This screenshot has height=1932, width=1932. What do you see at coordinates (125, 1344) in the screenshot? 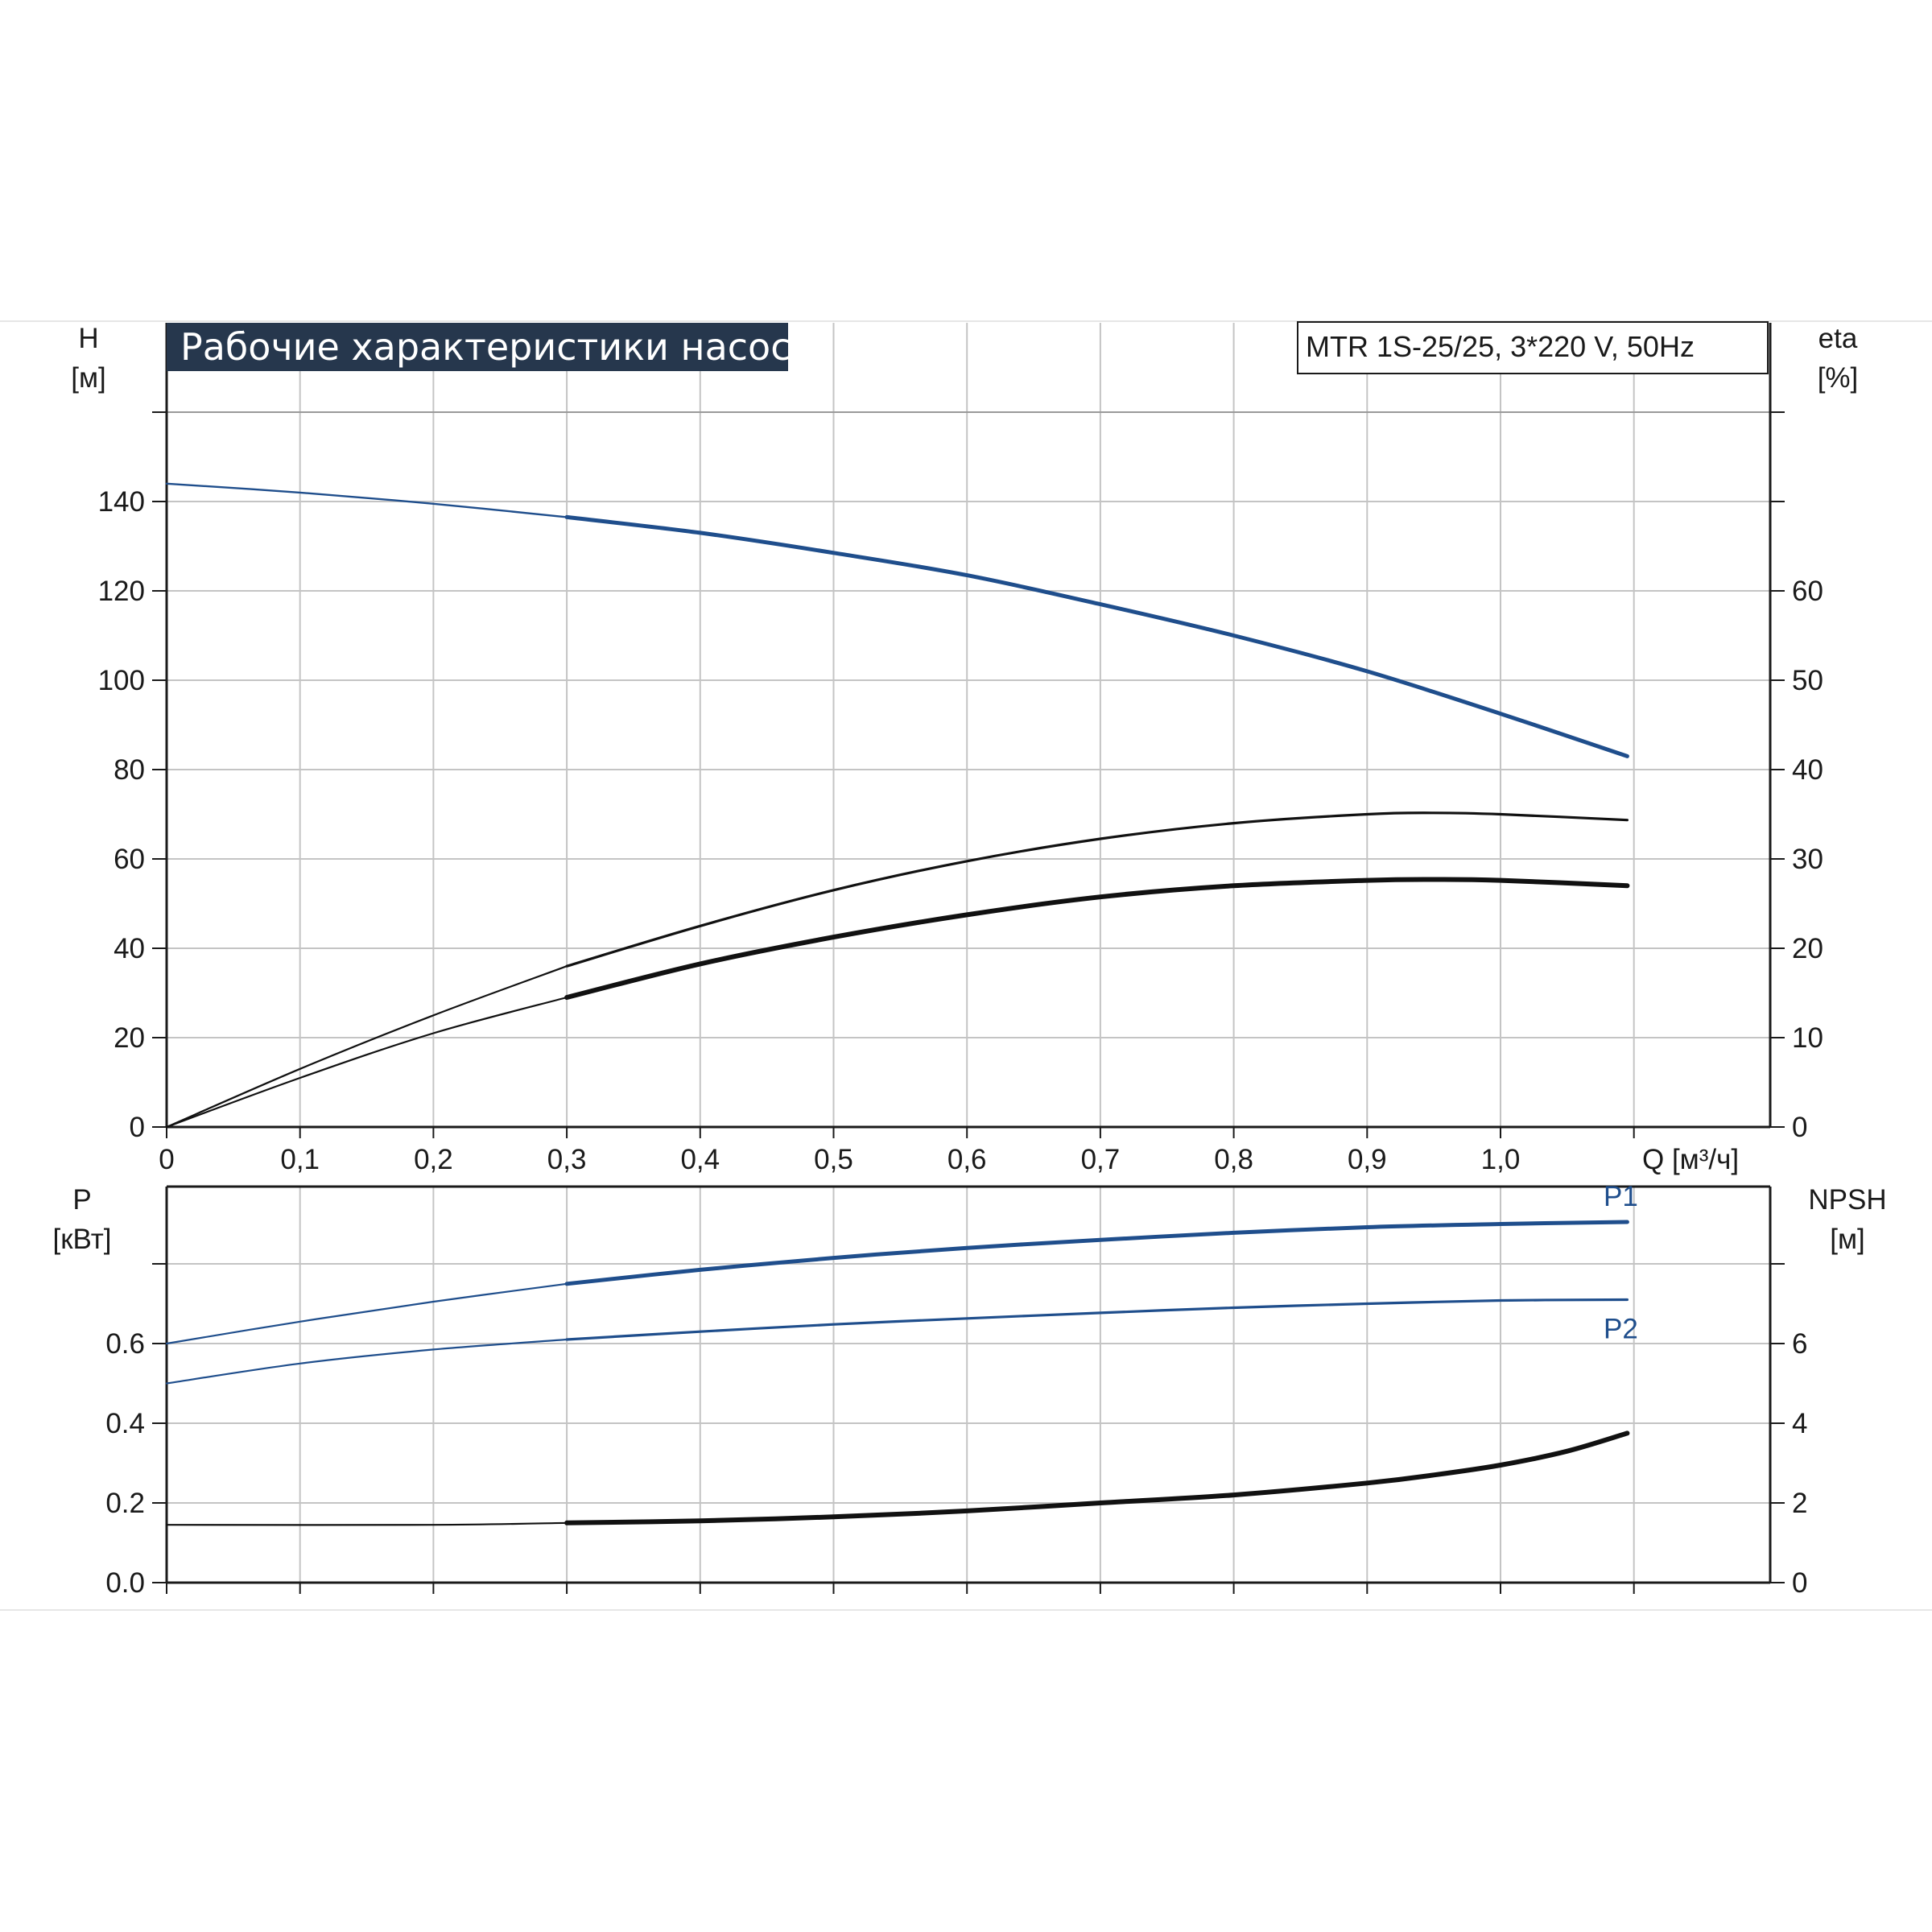
I see `left-tick-label: 0.6` at bounding box center [125, 1344].